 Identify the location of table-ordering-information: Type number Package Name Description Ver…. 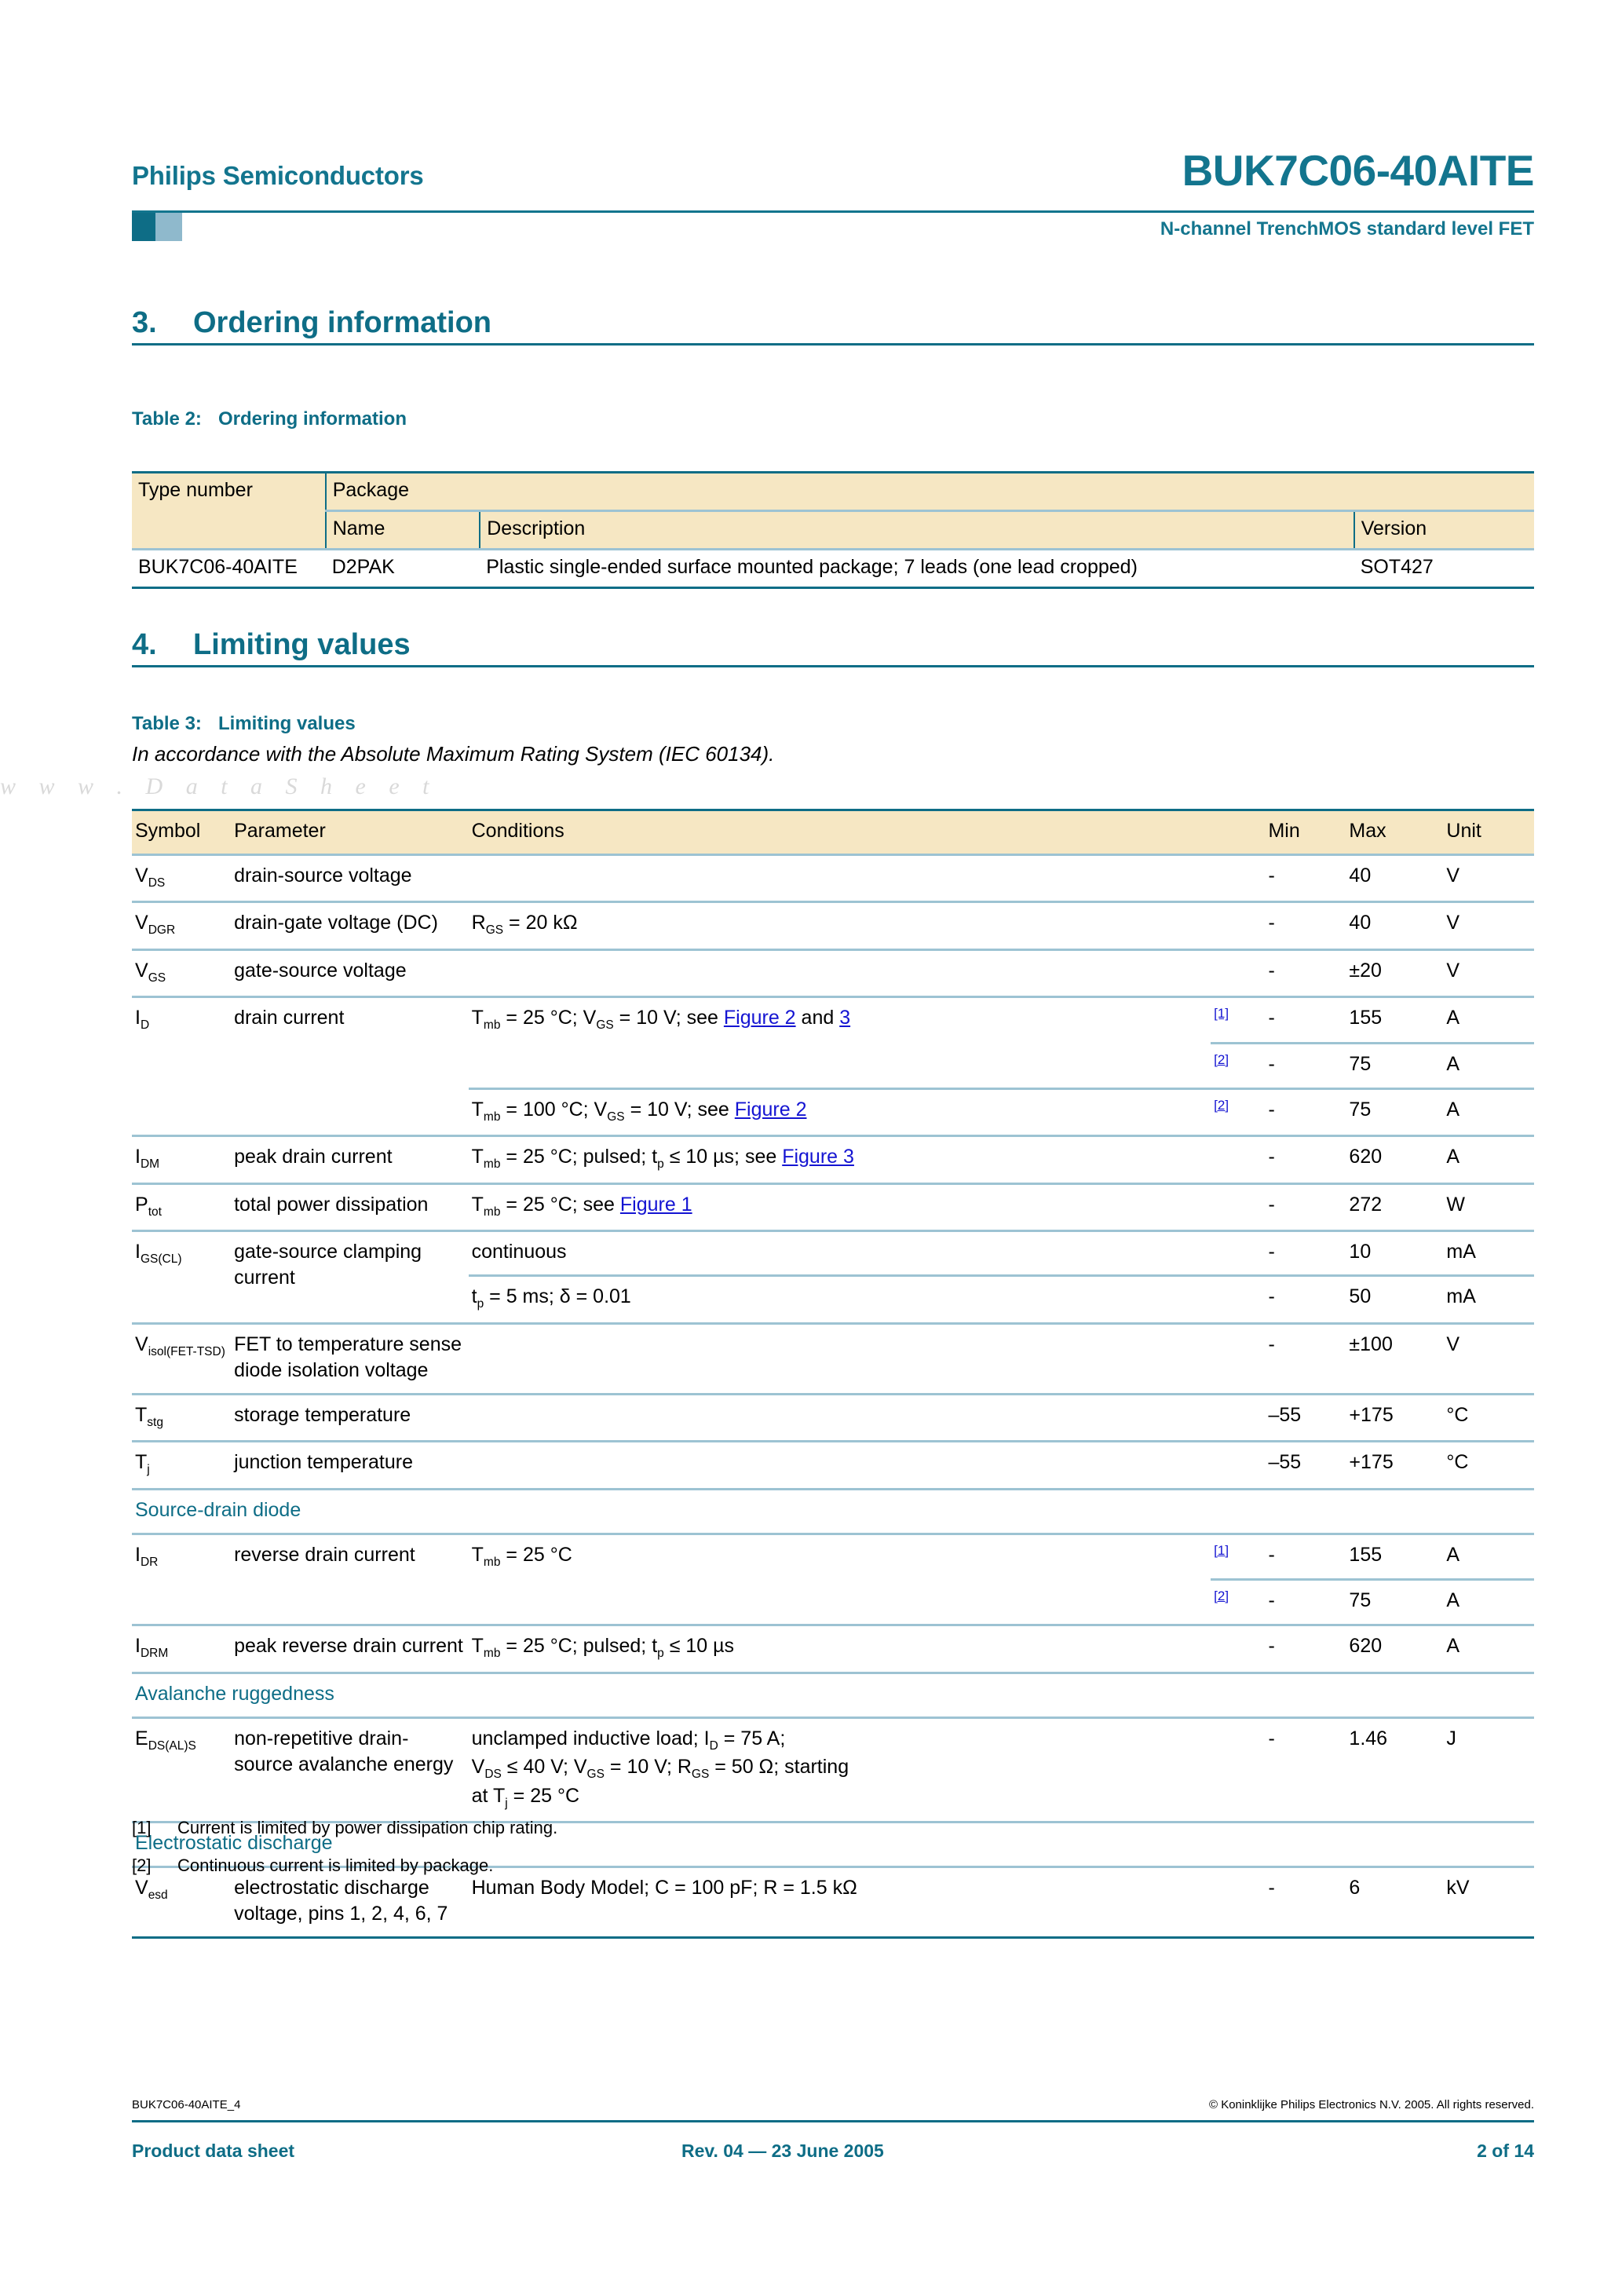
(833, 530).